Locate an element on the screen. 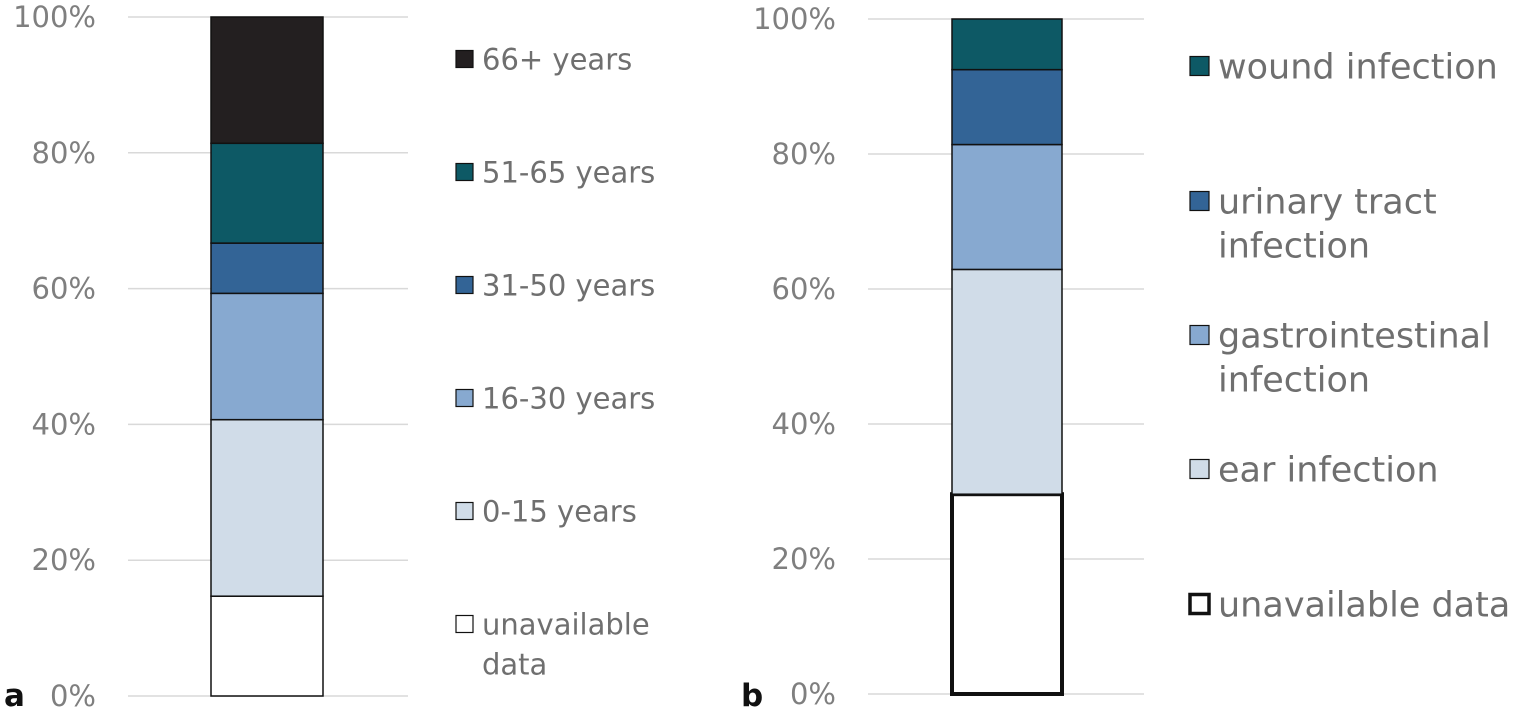 The height and width of the screenshot is (717, 1524). panel-letter: b is located at coordinates (752, 696).